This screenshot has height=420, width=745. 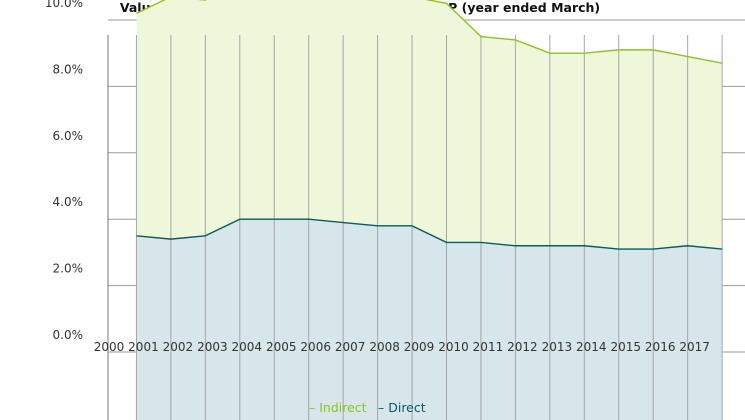 I want to click on x-tick-label: 2014, so click(x=591, y=347).